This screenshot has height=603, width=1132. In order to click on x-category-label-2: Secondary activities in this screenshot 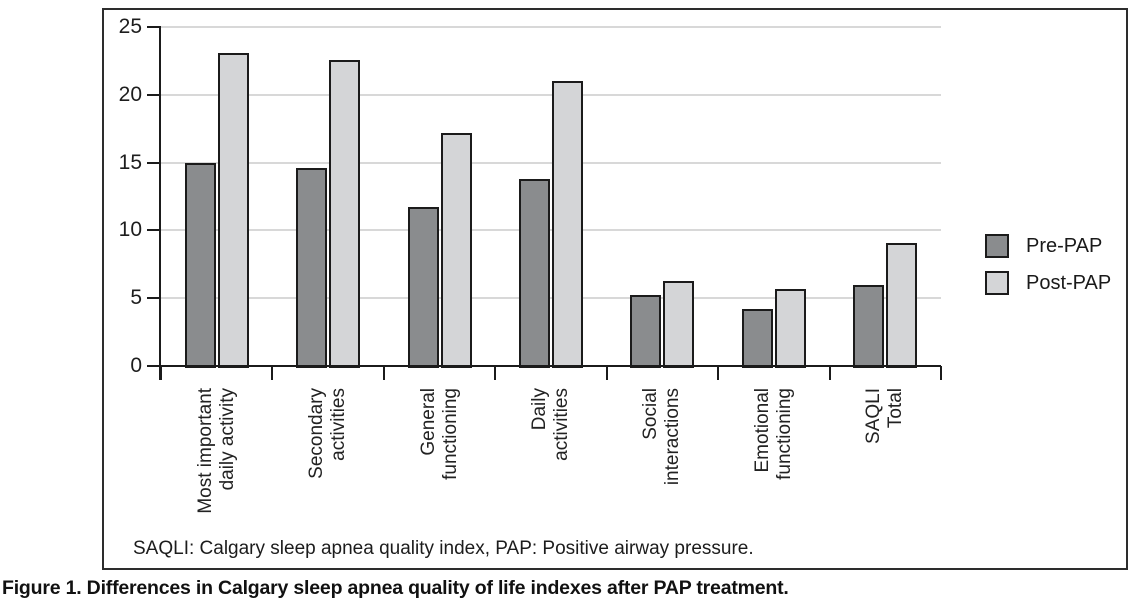, I will do `click(328, 433)`.